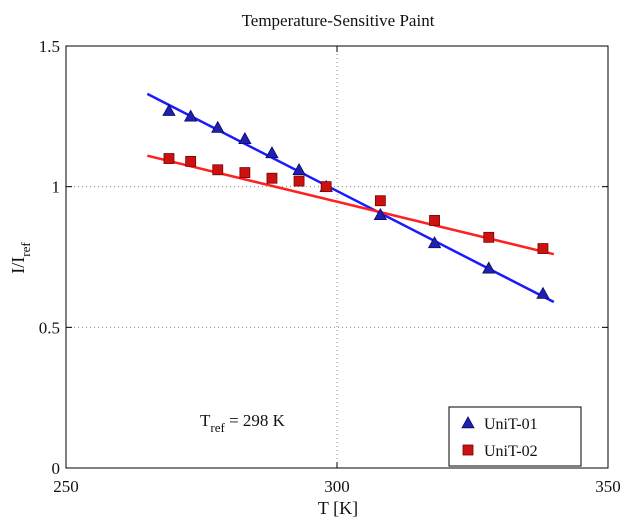 The height and width of the screenshot is (521, 624). Describe the element at coordinates (205, 420) in the screenshot. I see `tref-annotation-main: T` at that location.